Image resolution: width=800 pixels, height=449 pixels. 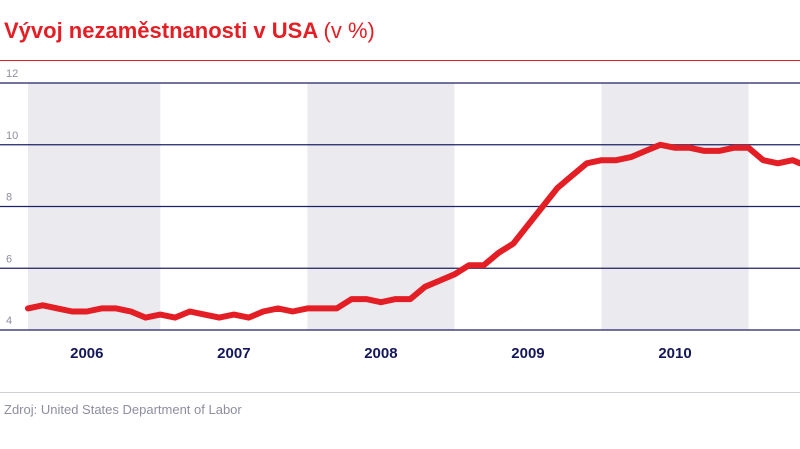 What do you see at coordinates (527, 353) in the screenshot?
I see `x-year-label: 2009` at bounding box center [527, 353].